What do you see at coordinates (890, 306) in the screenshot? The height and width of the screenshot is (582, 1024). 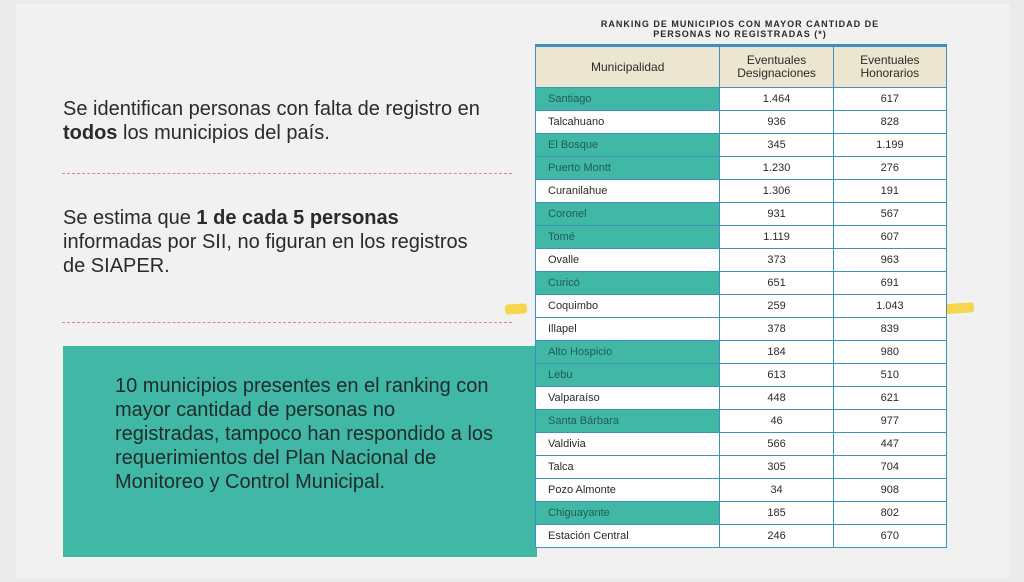 I see `cell-honorarios: 1.043` at bounding box center [890, 306].